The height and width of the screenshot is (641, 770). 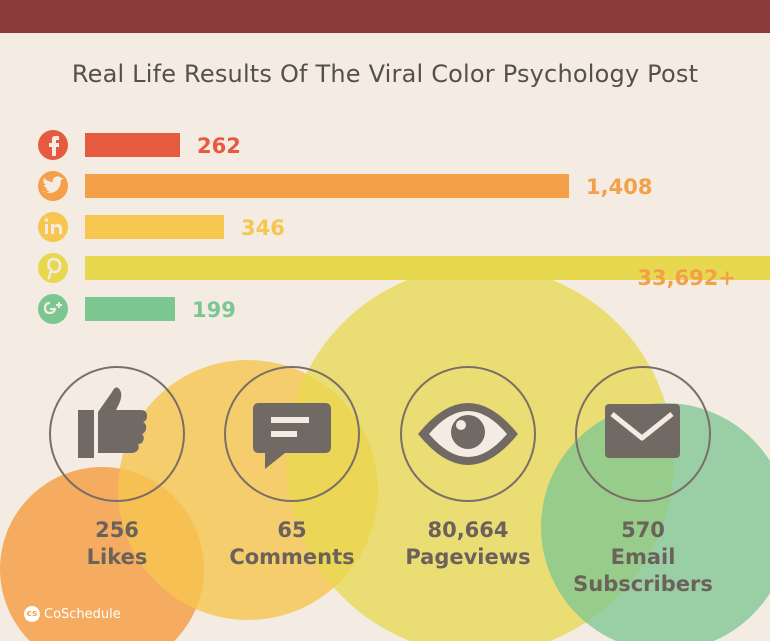 I want to click on comment-icon, so click(x=292, y=436).